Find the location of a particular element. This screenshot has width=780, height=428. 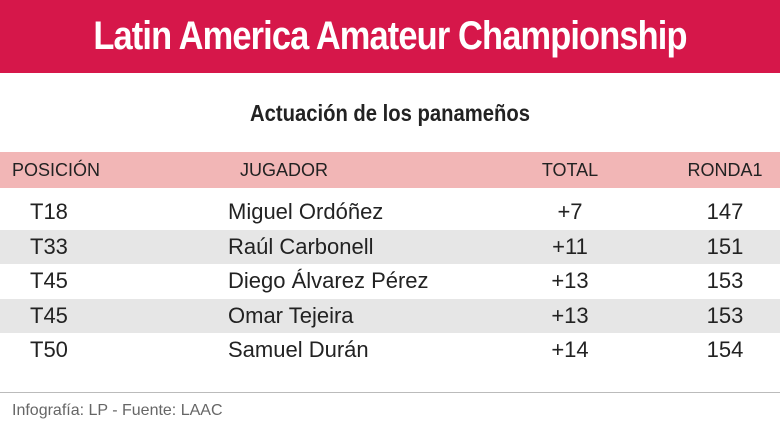

table-row: T45 Diego Álvarez Pérez +13 153 is located at coordinates (390, 281).